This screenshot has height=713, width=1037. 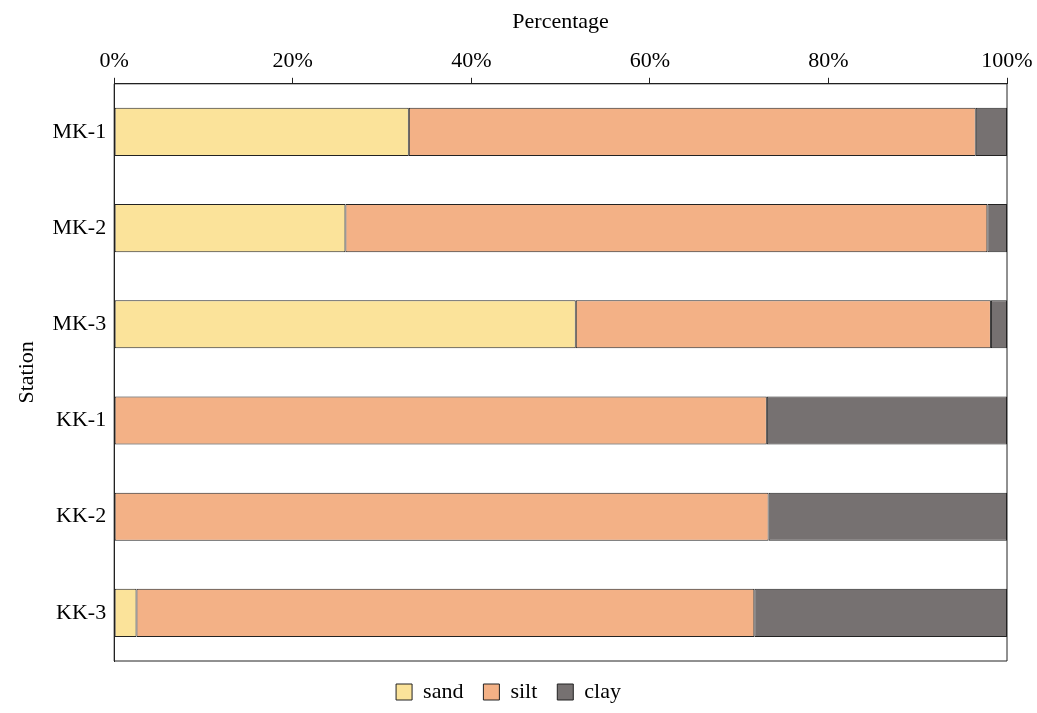 I want to click on y-tick-label: MK-3, so click(x=79, y=323).